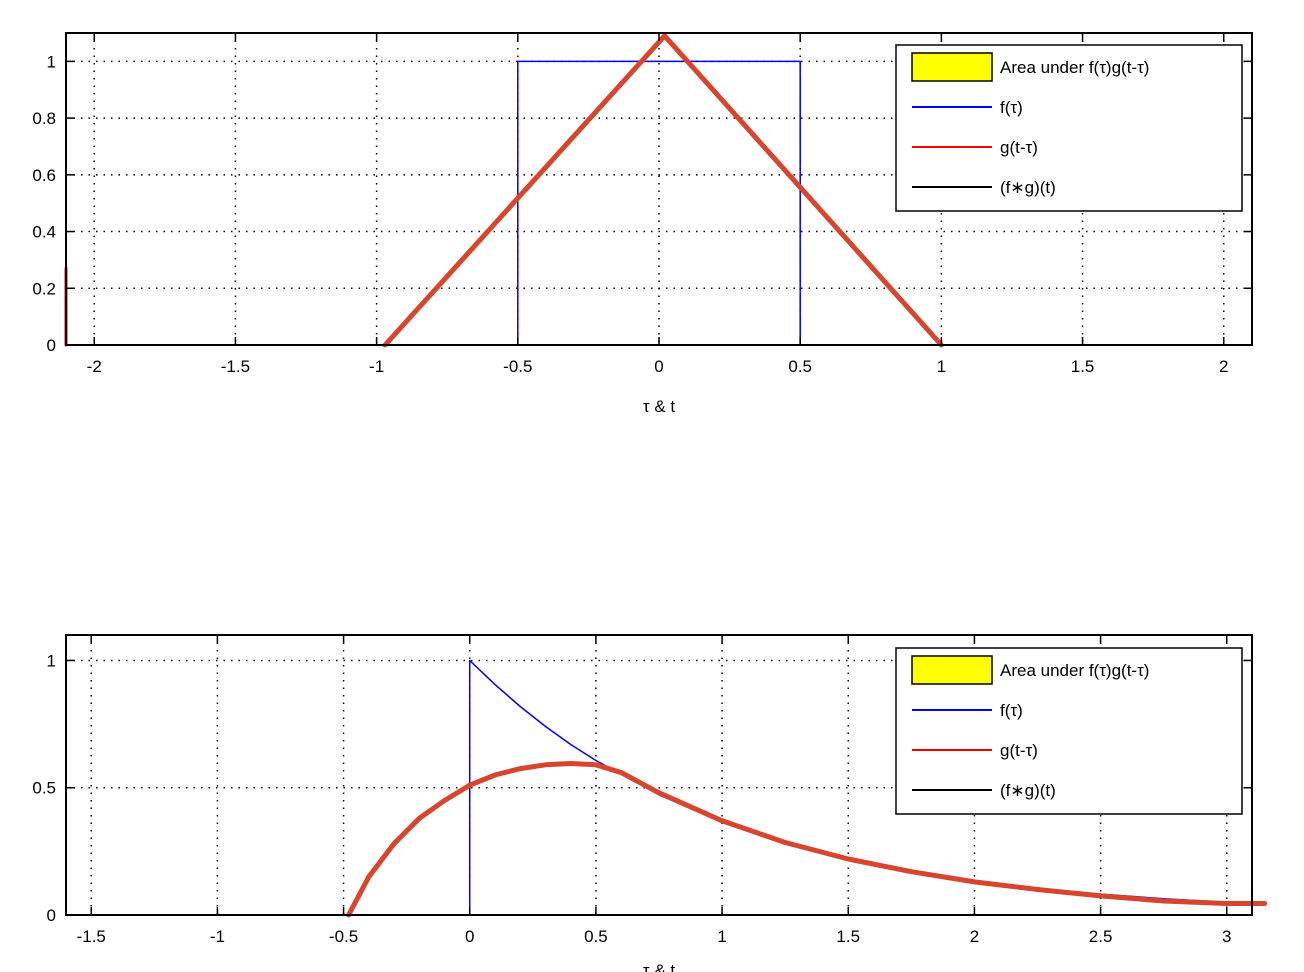 Image resolution: width=1304 pixels, height=972 pixels. What do you see at coordinates (44, 118) in the screenshot?
I see `y-tick-label-4: 0.8` at bounding box center [44, 118].